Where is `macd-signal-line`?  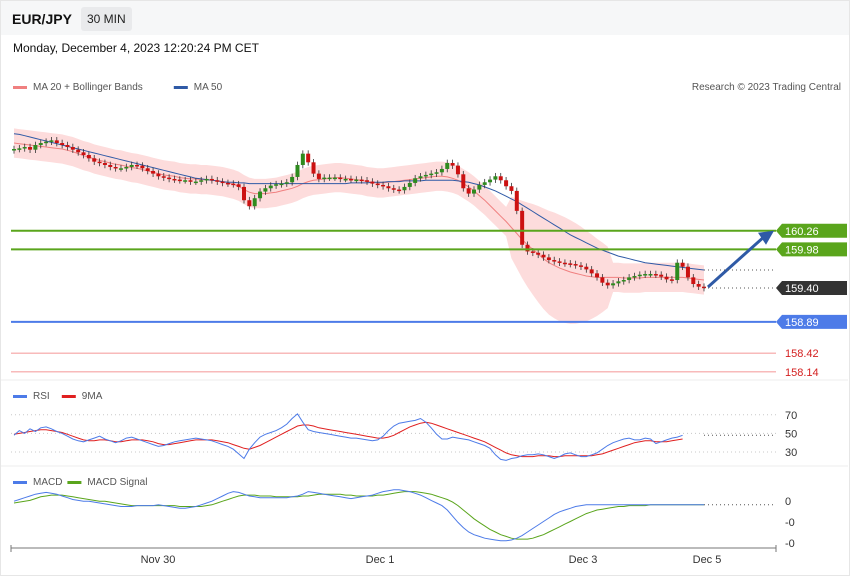 macd-signal-line is located at coordinates (358, 515).